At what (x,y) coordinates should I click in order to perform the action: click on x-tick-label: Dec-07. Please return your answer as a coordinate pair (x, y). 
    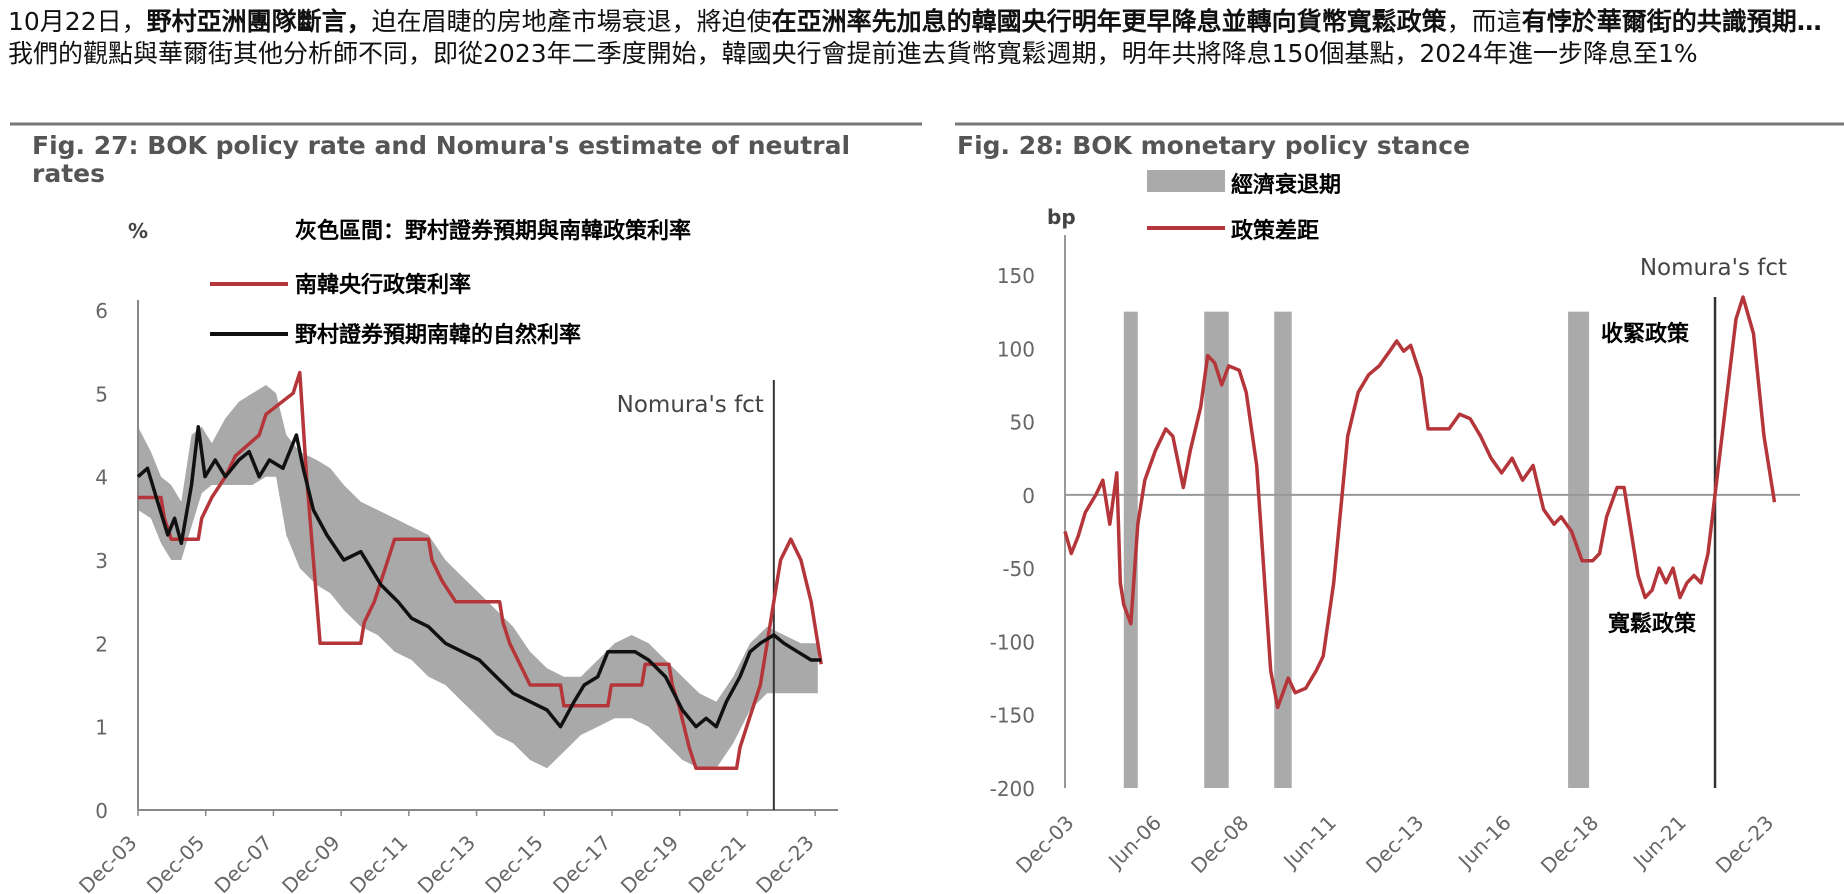
    Looking at the image, I should click on (243, 862).